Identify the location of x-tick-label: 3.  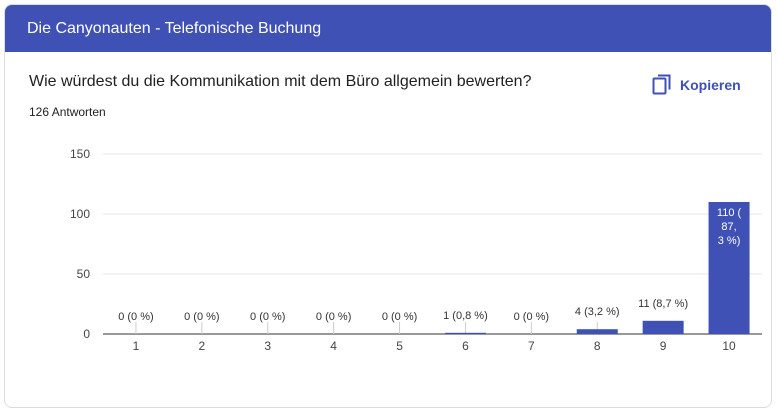
(267, 346).